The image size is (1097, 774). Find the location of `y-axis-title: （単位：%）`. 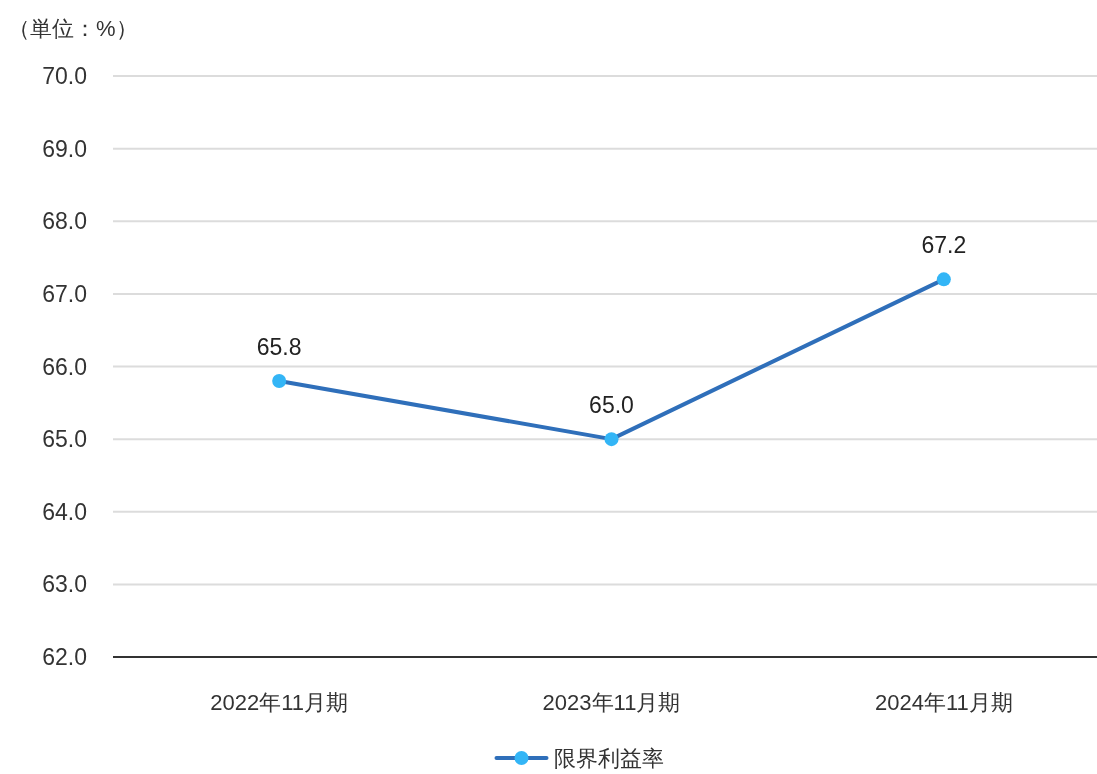

y-axis-title: （単位：%） is located at coordinates (73, 28).